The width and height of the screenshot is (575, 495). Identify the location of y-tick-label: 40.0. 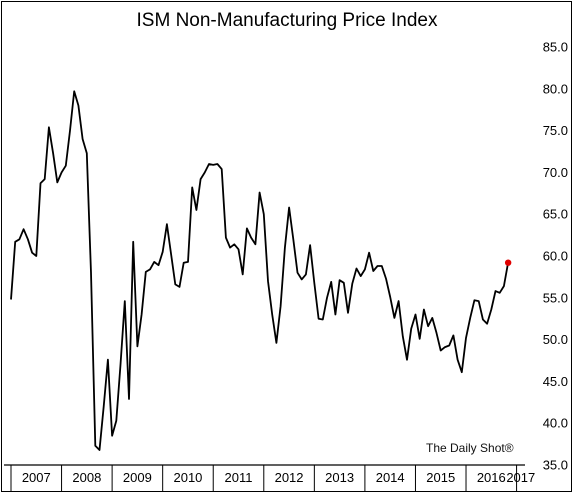
(555, 423).